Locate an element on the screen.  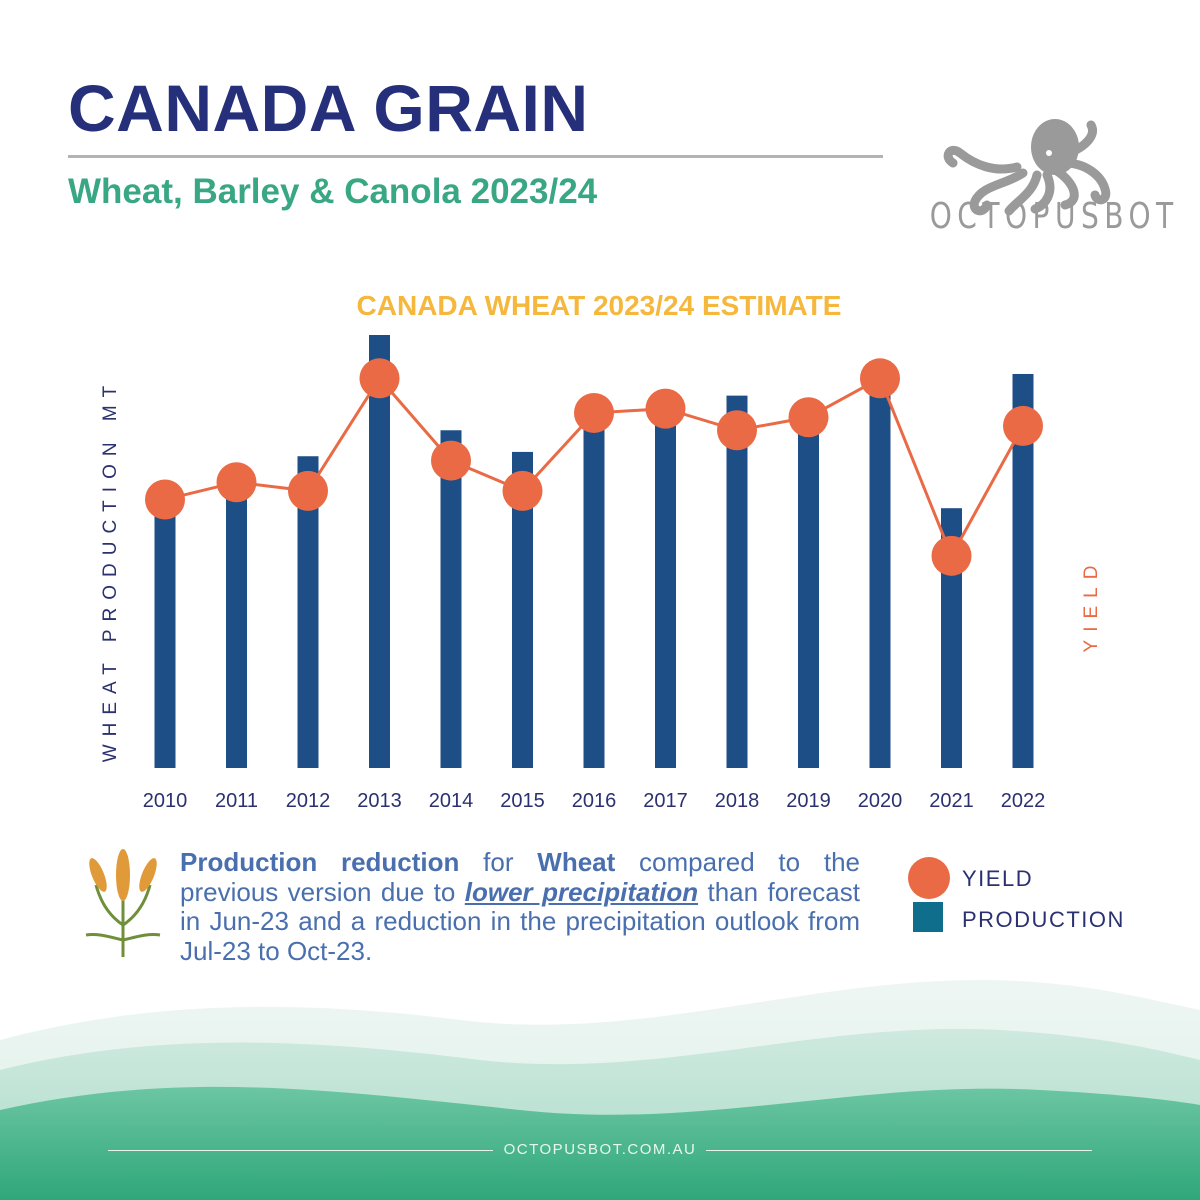
bar-2012 is located at coordinates (308, 612).